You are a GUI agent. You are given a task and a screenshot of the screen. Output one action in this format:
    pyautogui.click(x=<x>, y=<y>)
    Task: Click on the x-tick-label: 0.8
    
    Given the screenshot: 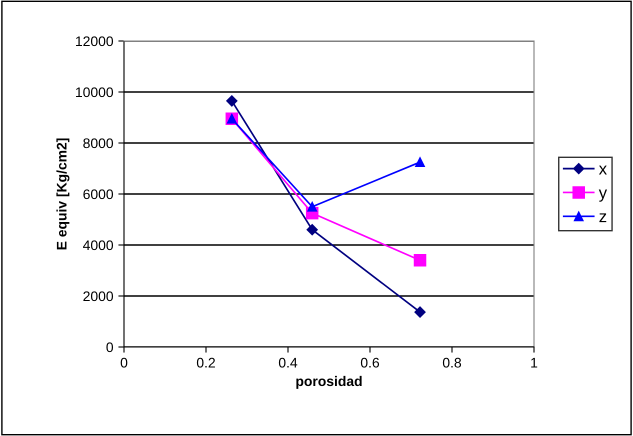 What is the action you would take?
    pyautogui.click(x=452, y=363)
    